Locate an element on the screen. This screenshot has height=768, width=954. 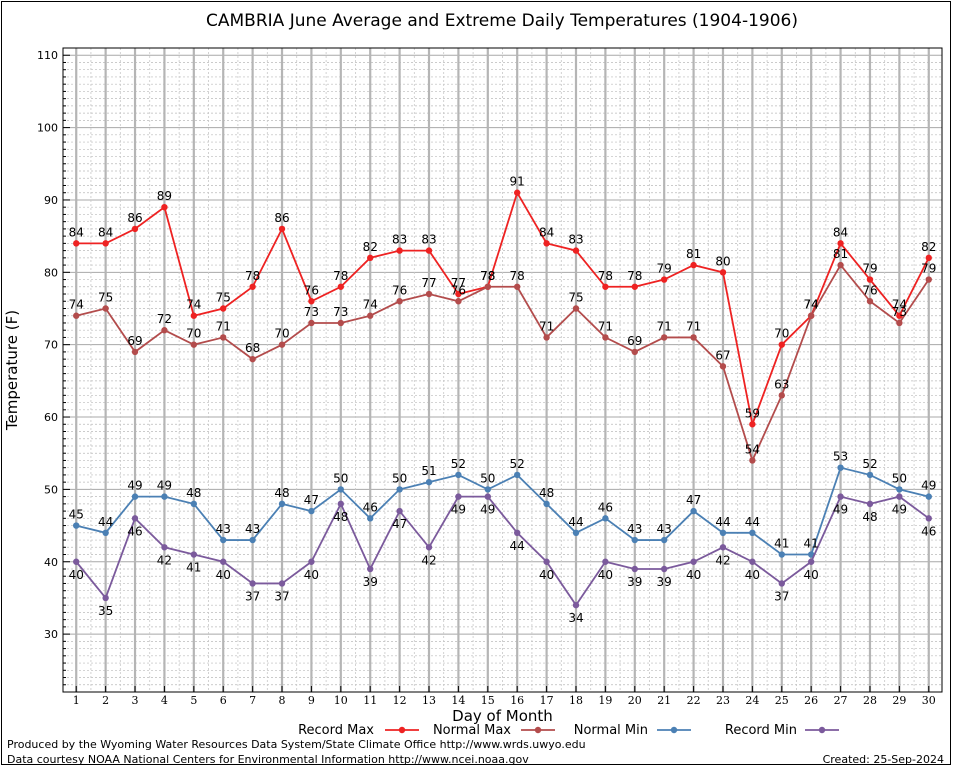
x-tick-label: 24 is located at coordinates (752, 700).